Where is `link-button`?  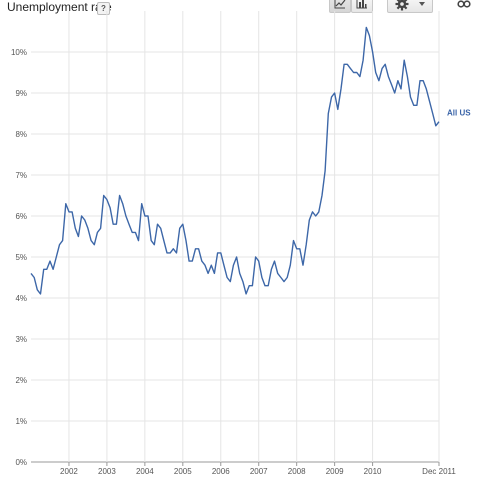 link-button is located at coordinates (464, 6).